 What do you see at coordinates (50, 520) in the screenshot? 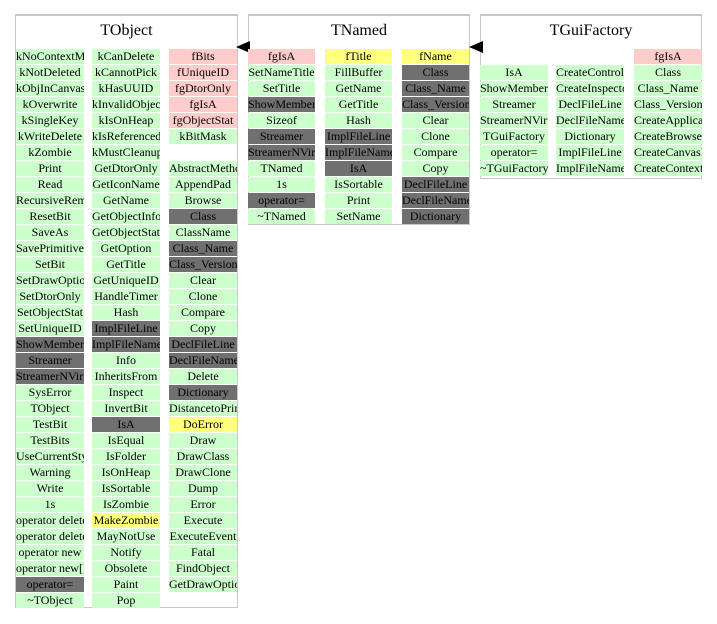
I see `member-cell: operator delete` at bounding box center [50, 520].